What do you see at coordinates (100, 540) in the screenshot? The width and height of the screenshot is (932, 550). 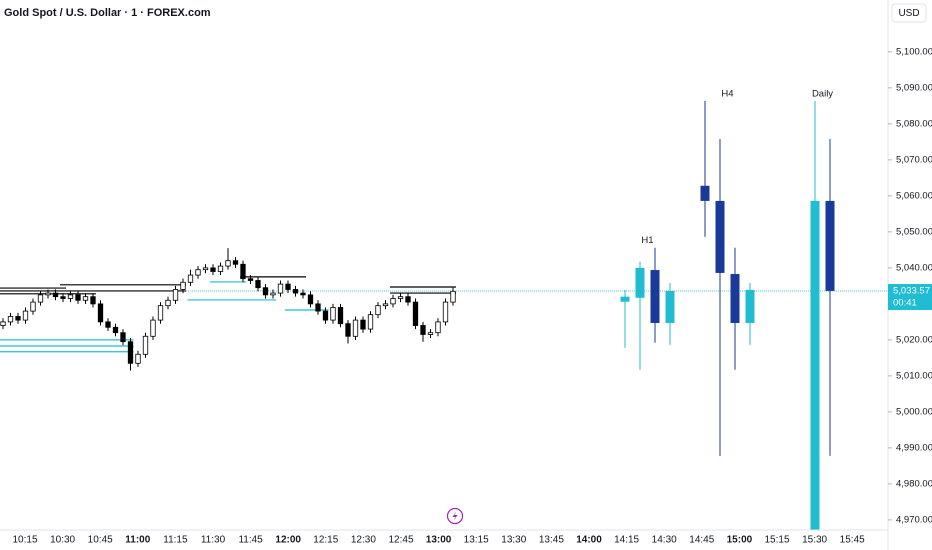 I see `x-tick-label: 10:45` at bounding box center [100, 540].